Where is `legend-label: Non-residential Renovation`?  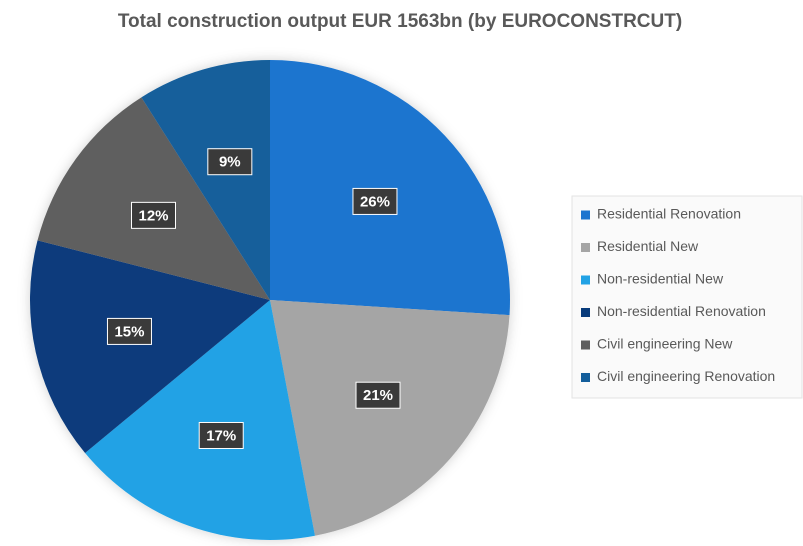
legend-label: Non-residential Renovation is located at coordinates (681, 311).